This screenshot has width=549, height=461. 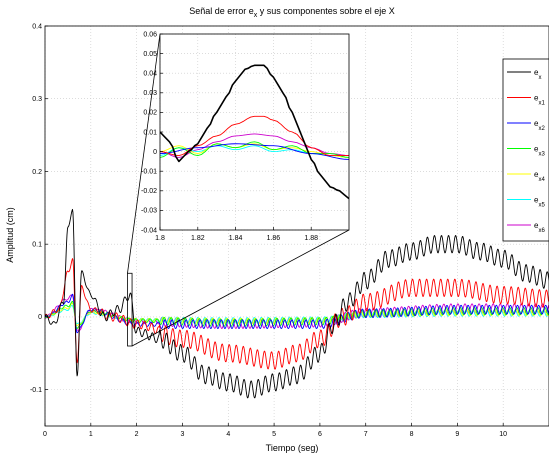 I want to click on main-y-tick-label: 0.3, so click(x=37, y=99).